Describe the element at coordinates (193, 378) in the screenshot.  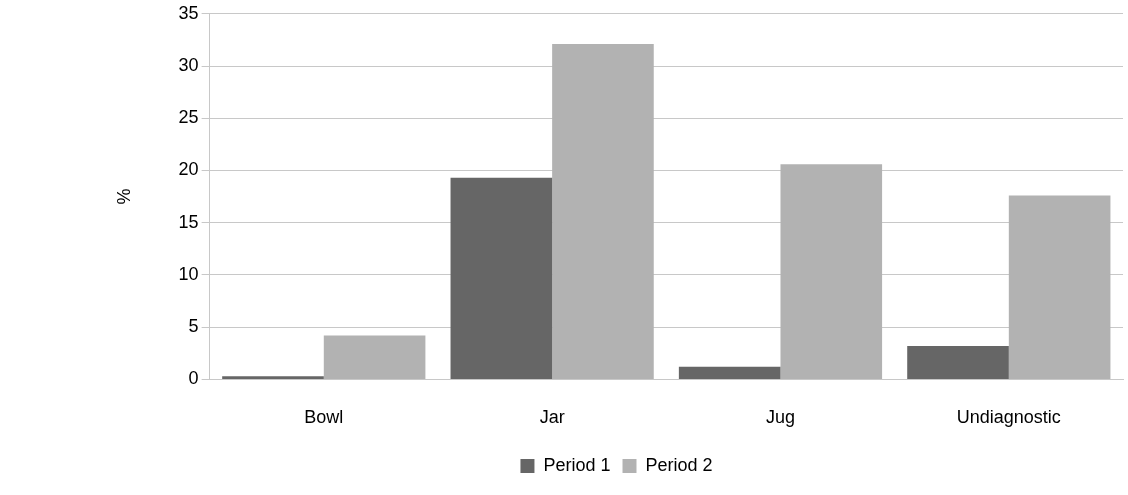
I see `y-tick-label: 0` at that location.